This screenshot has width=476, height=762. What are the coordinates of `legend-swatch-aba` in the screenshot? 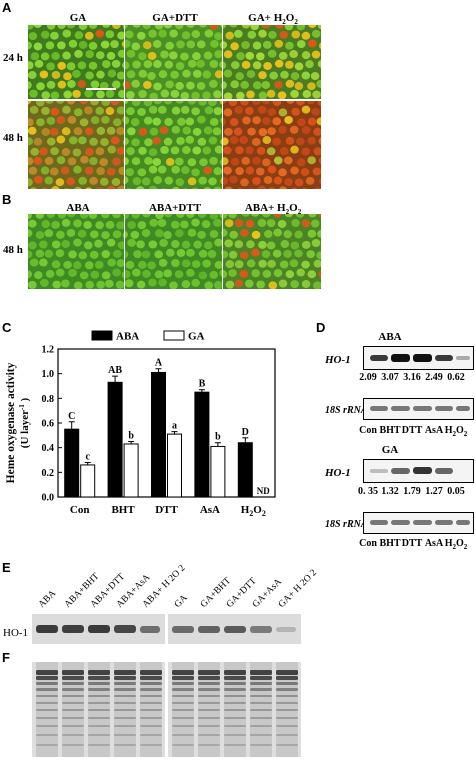 It's located at (102, 335).